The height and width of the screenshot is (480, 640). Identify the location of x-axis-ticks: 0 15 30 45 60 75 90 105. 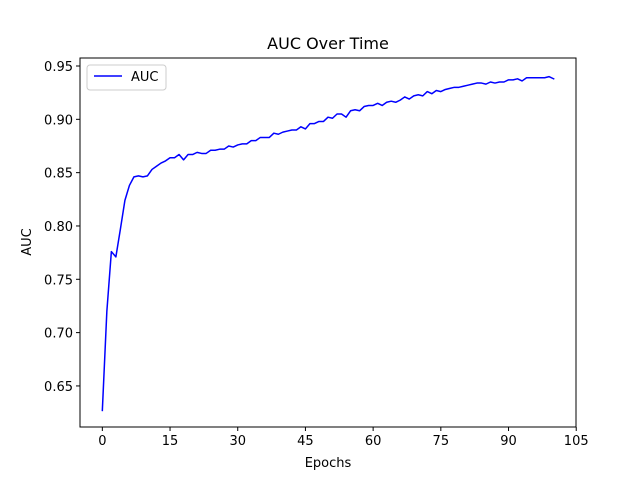
(343, 438).